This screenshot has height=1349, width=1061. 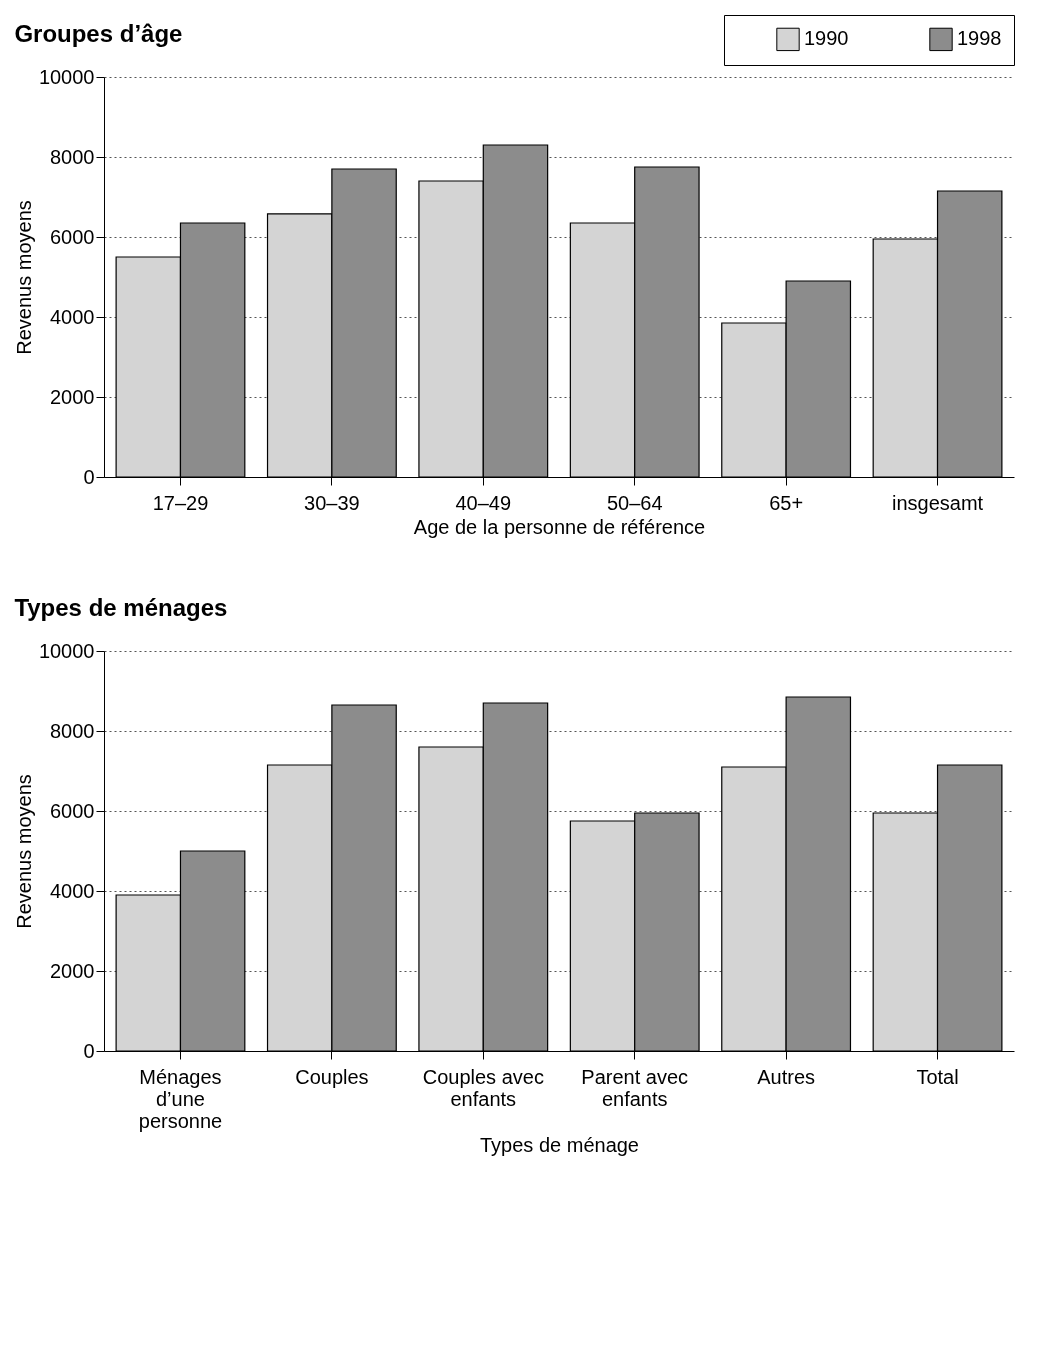 I want to click on x-tick-label: Couples avec enfants, so click(x=483, y=1087).